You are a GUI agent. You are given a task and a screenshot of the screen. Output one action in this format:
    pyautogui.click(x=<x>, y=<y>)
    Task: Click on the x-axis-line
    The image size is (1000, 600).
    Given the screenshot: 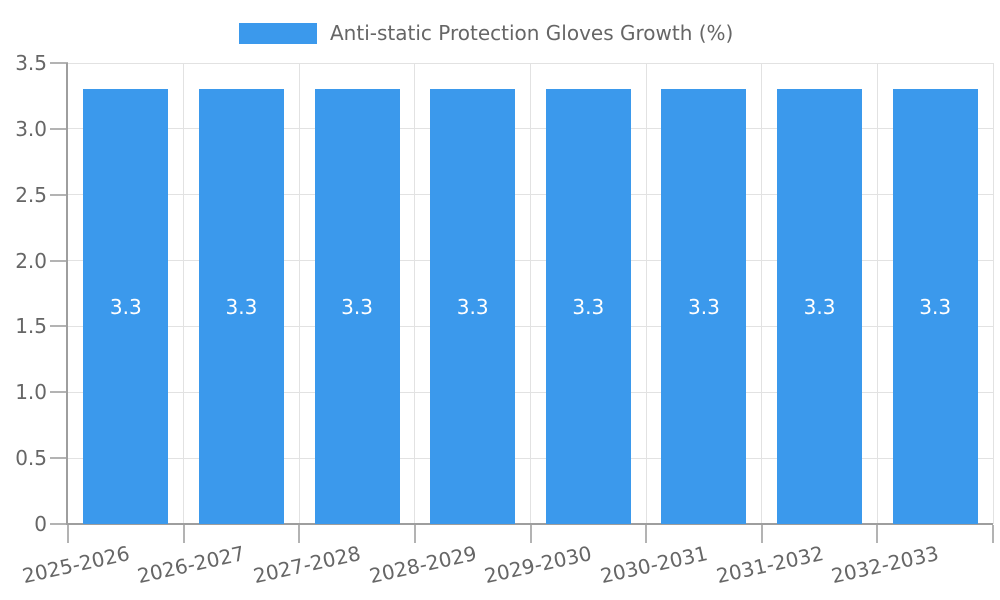 What is the action you would take?
    pyautogui.click(x=529, y=524)
    